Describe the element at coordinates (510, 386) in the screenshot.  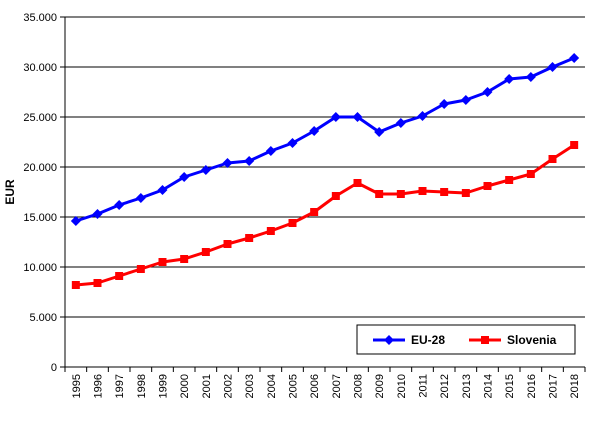
I see `x-tick-label: 2015` at that location.